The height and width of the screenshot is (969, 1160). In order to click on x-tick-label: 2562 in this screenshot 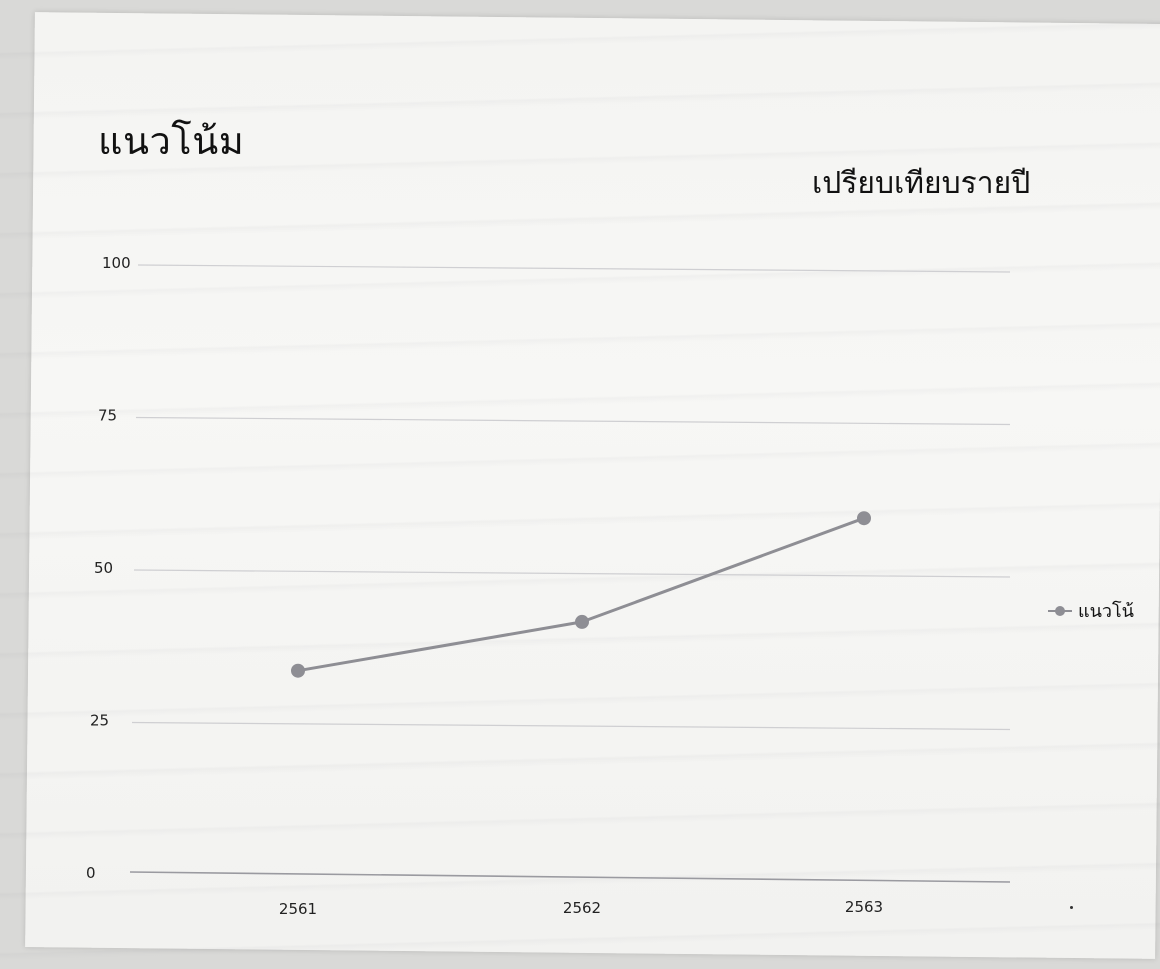, I will do `click(582, 908)`.